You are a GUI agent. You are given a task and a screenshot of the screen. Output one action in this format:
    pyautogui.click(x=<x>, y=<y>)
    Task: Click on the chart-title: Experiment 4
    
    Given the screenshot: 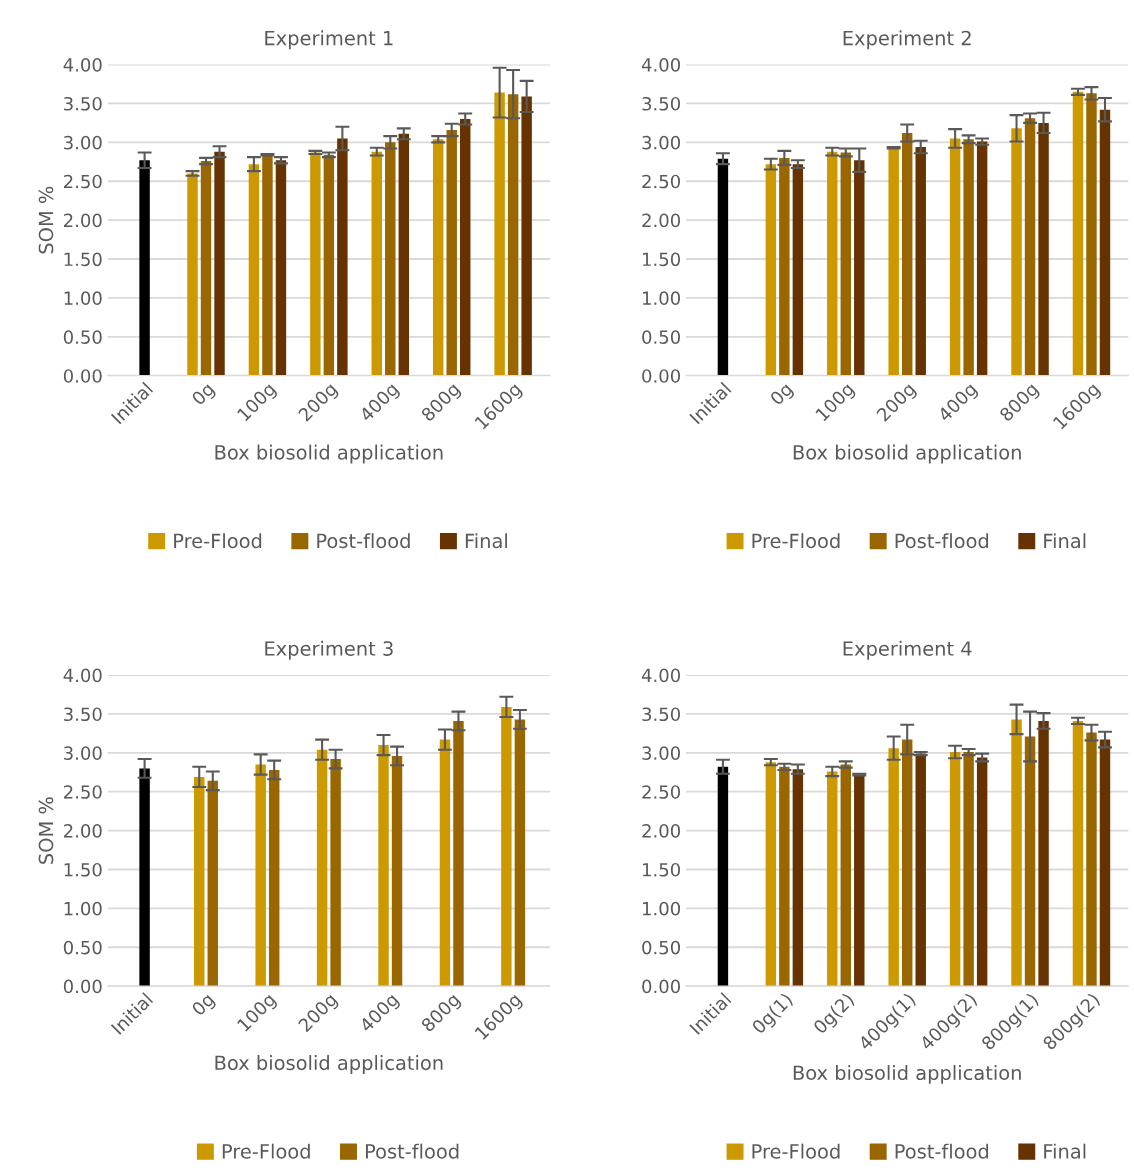 What is the action you would take?
    pyautogui.click(x=907, y=650)
    